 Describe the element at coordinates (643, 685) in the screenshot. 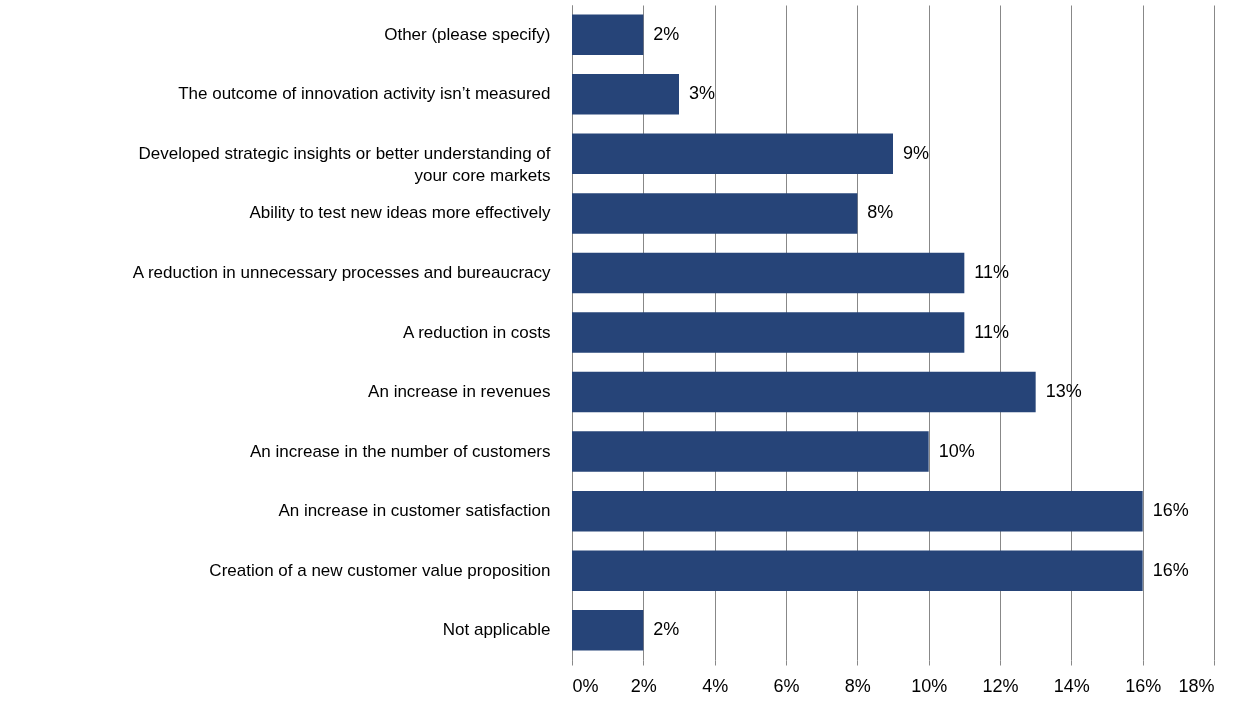

I see `x-tick-label: 2%` at that location.